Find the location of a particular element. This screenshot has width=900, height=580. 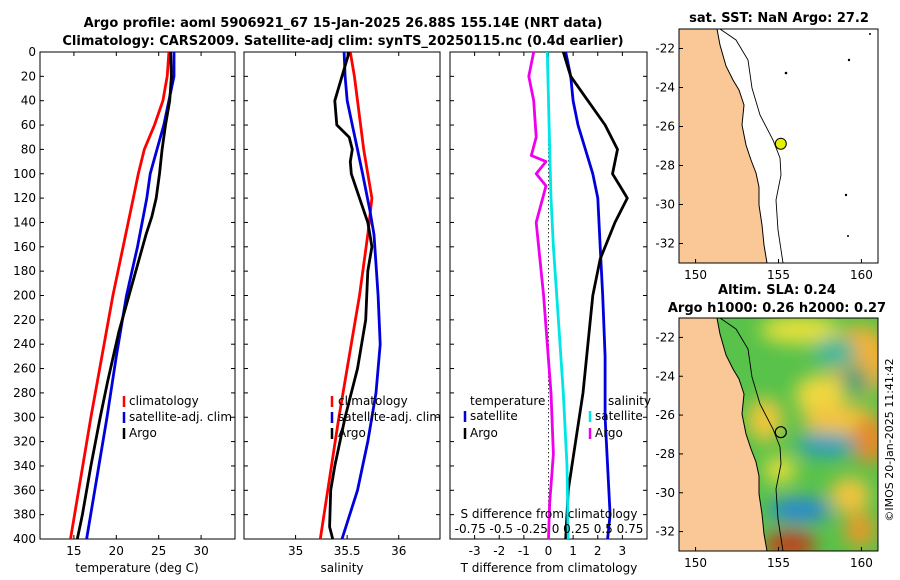

x-tick-label: 30 is located at coordinates (200, 551).